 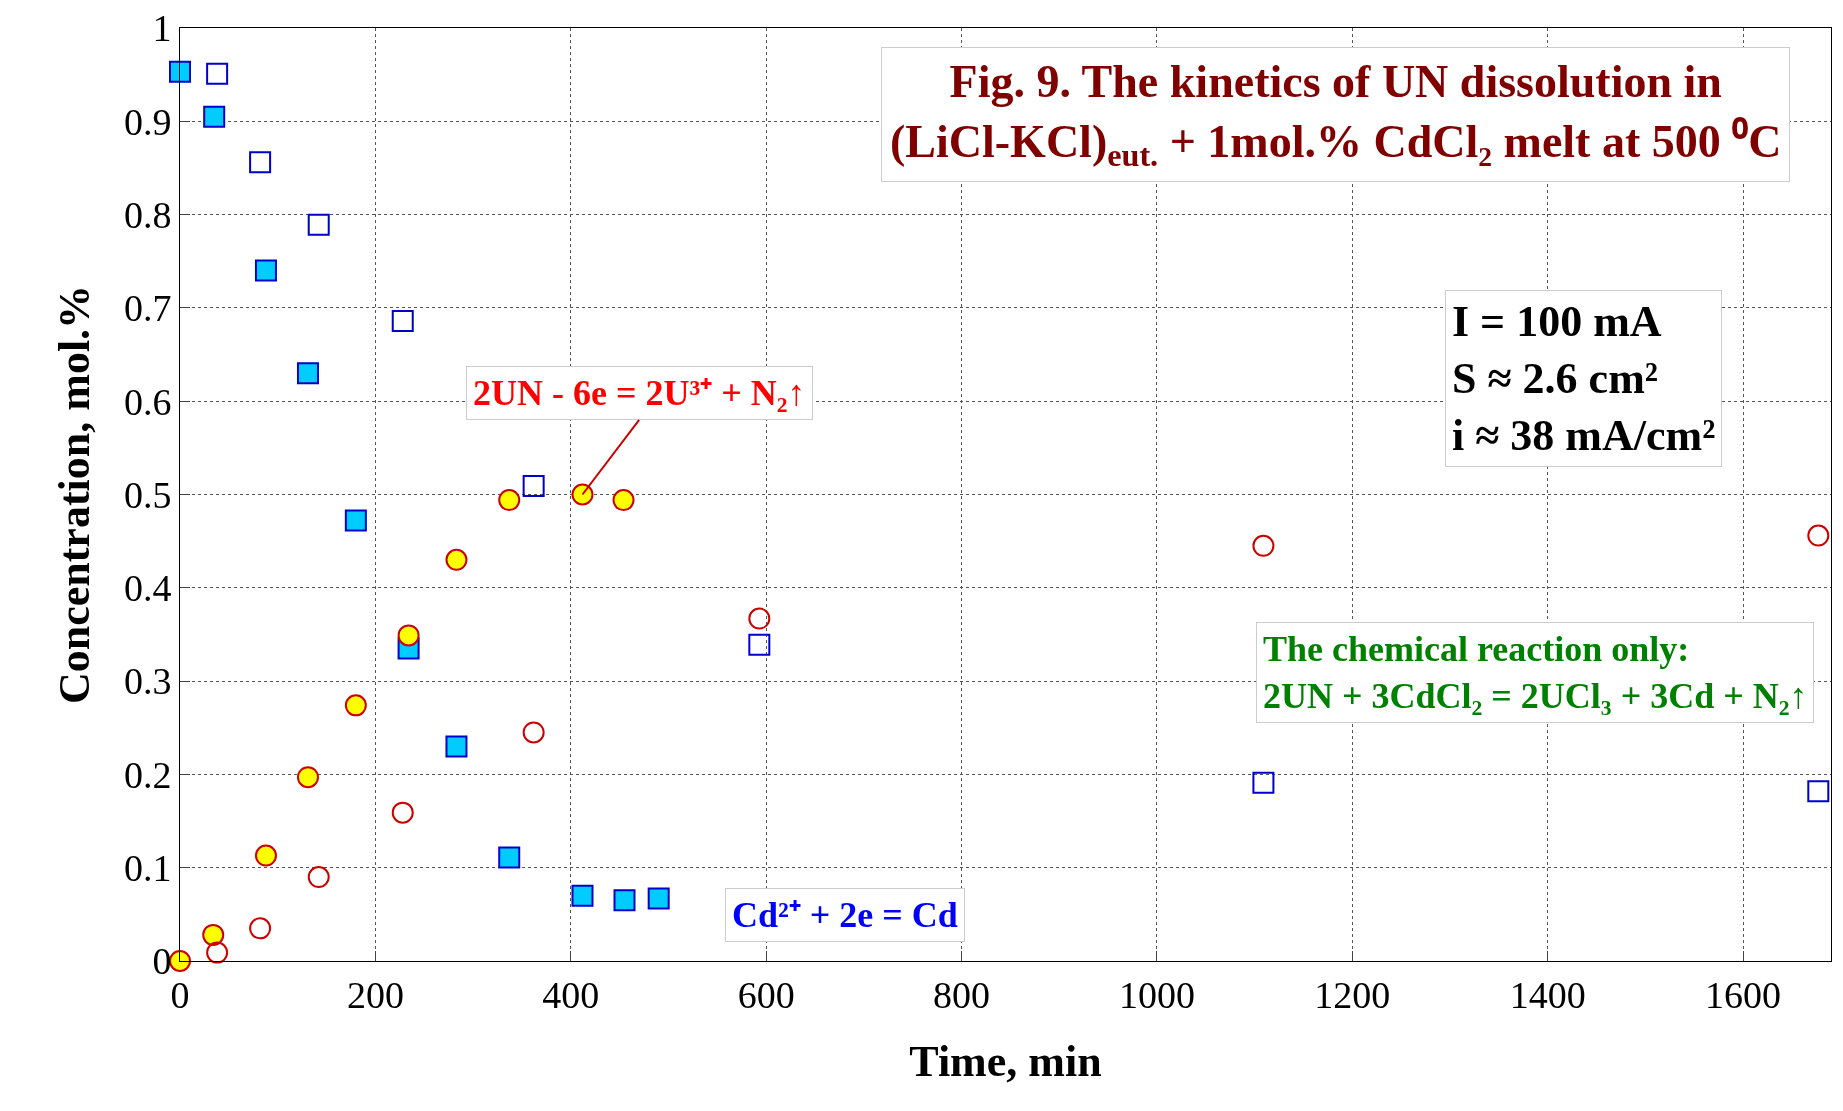 I want to click on y-tick-label: 1, so click(x=162, y=28).